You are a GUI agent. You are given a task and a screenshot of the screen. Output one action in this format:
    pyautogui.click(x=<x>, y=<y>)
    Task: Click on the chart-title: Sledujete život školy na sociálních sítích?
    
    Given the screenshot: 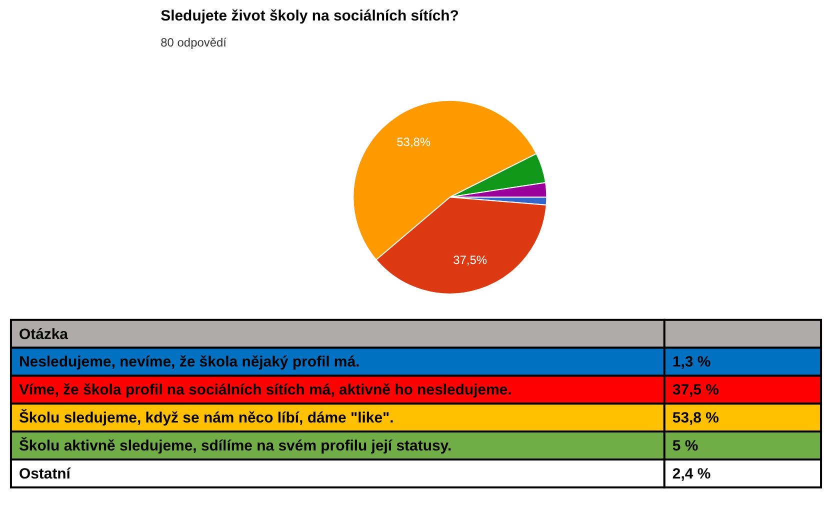 What is the action you would take?
    pyautogui.click(x=309, y=16)
    